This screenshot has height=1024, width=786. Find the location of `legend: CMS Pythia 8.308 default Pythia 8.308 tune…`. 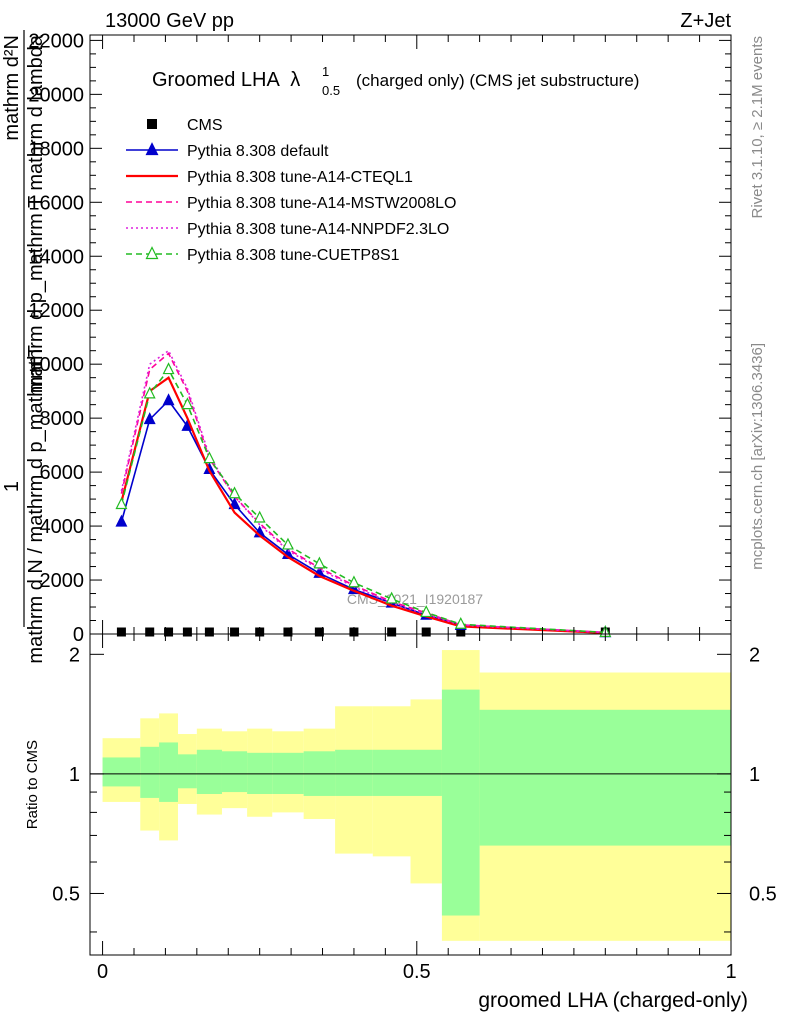

legend: CMS Pythia 8.308 default Pythia 8.308 tune… is located at coordinates (291, 190).